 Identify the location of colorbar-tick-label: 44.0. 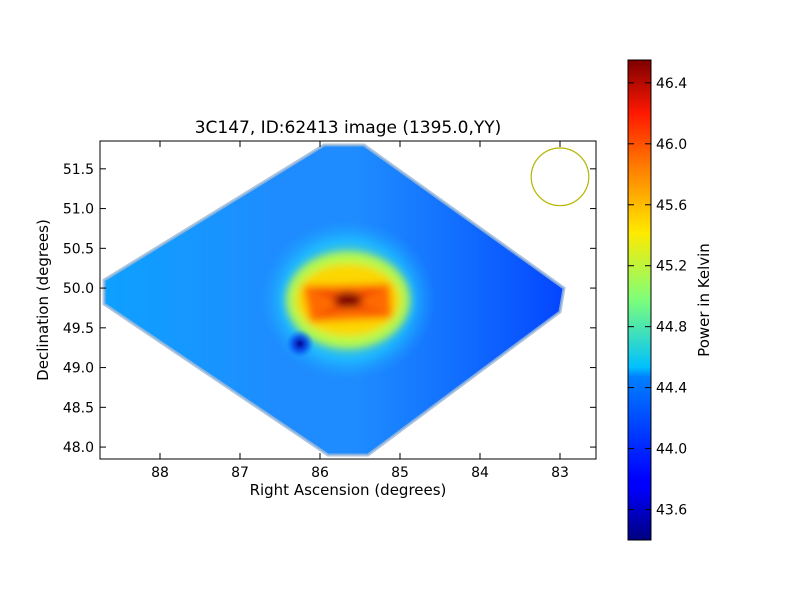
(671, 450).